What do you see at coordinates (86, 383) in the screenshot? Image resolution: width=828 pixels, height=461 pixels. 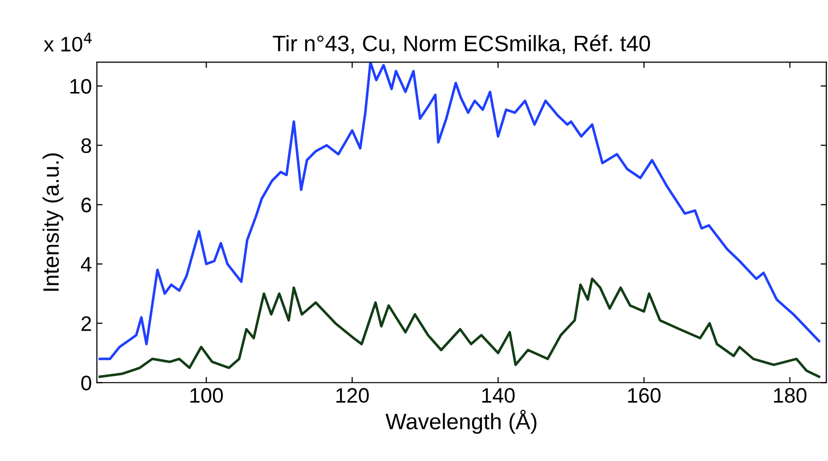 I see `y-tick-label: 0` at bounding box center [86, 383].